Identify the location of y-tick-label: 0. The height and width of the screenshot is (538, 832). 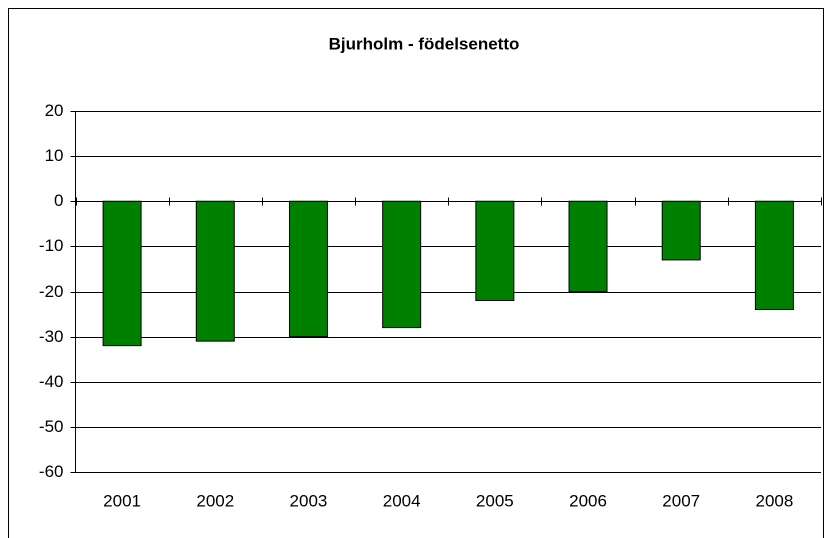
(58, 200).